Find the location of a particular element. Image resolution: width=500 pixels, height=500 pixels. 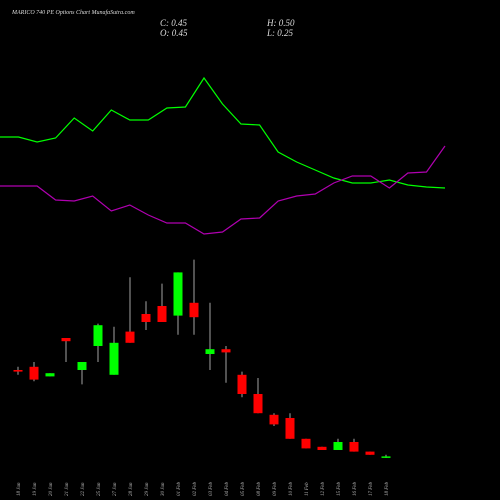

x-tick-label: 10 Feb is located at coordinates (291, 488).